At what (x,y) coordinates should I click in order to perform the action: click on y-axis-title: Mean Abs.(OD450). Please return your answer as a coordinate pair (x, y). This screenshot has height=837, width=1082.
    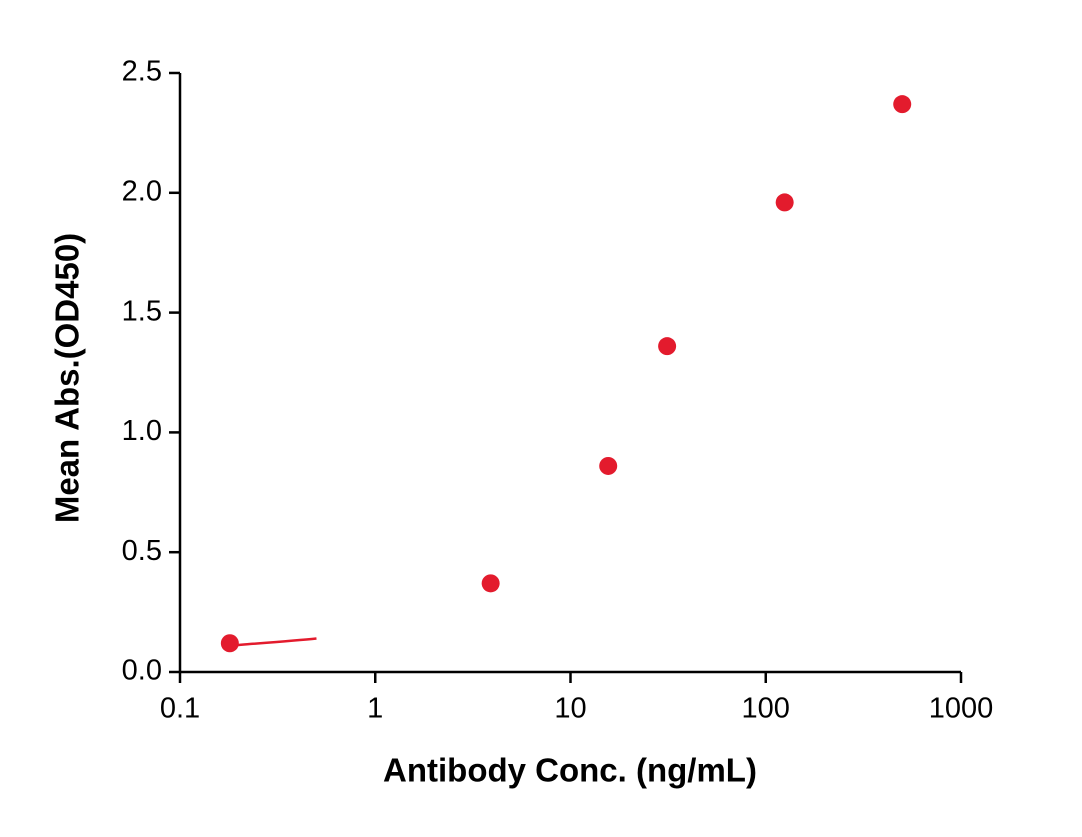
    Looking at the image, I should click on (67, 378).